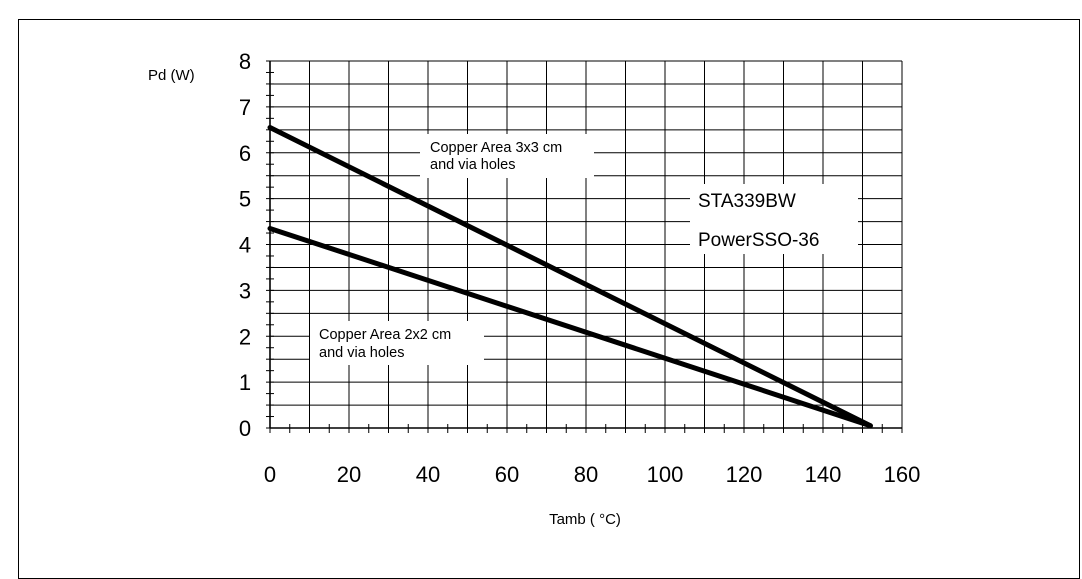 Image resolution: width=1082 pixels, height=579 pixels. Describe the element at coordinates (171, 75) in the screenshot. I see `y-axis-label: Pd (W)` at that location.